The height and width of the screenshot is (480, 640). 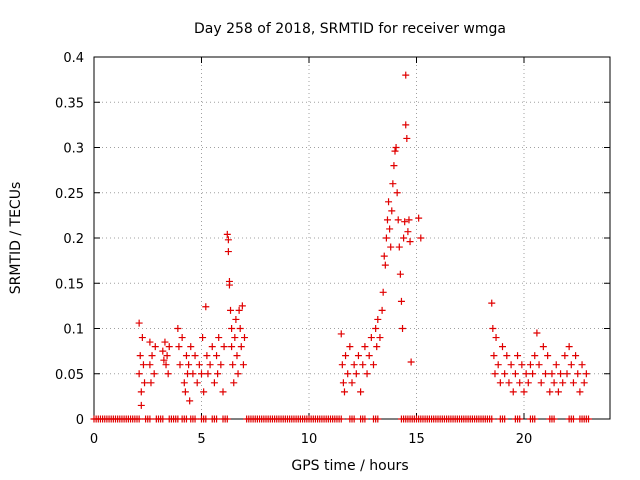 I want to click on x-tick-label: 15, so click(x=416, y=439).